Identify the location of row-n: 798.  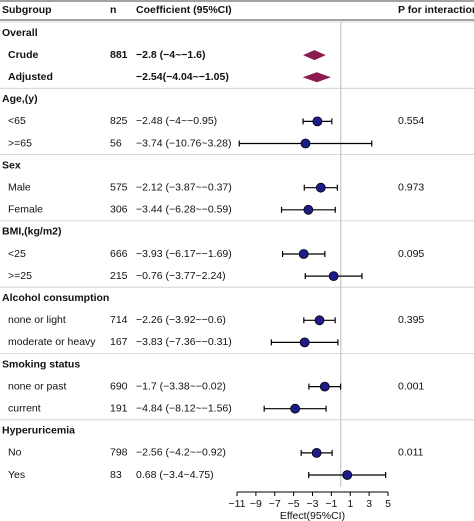
(119, 453).